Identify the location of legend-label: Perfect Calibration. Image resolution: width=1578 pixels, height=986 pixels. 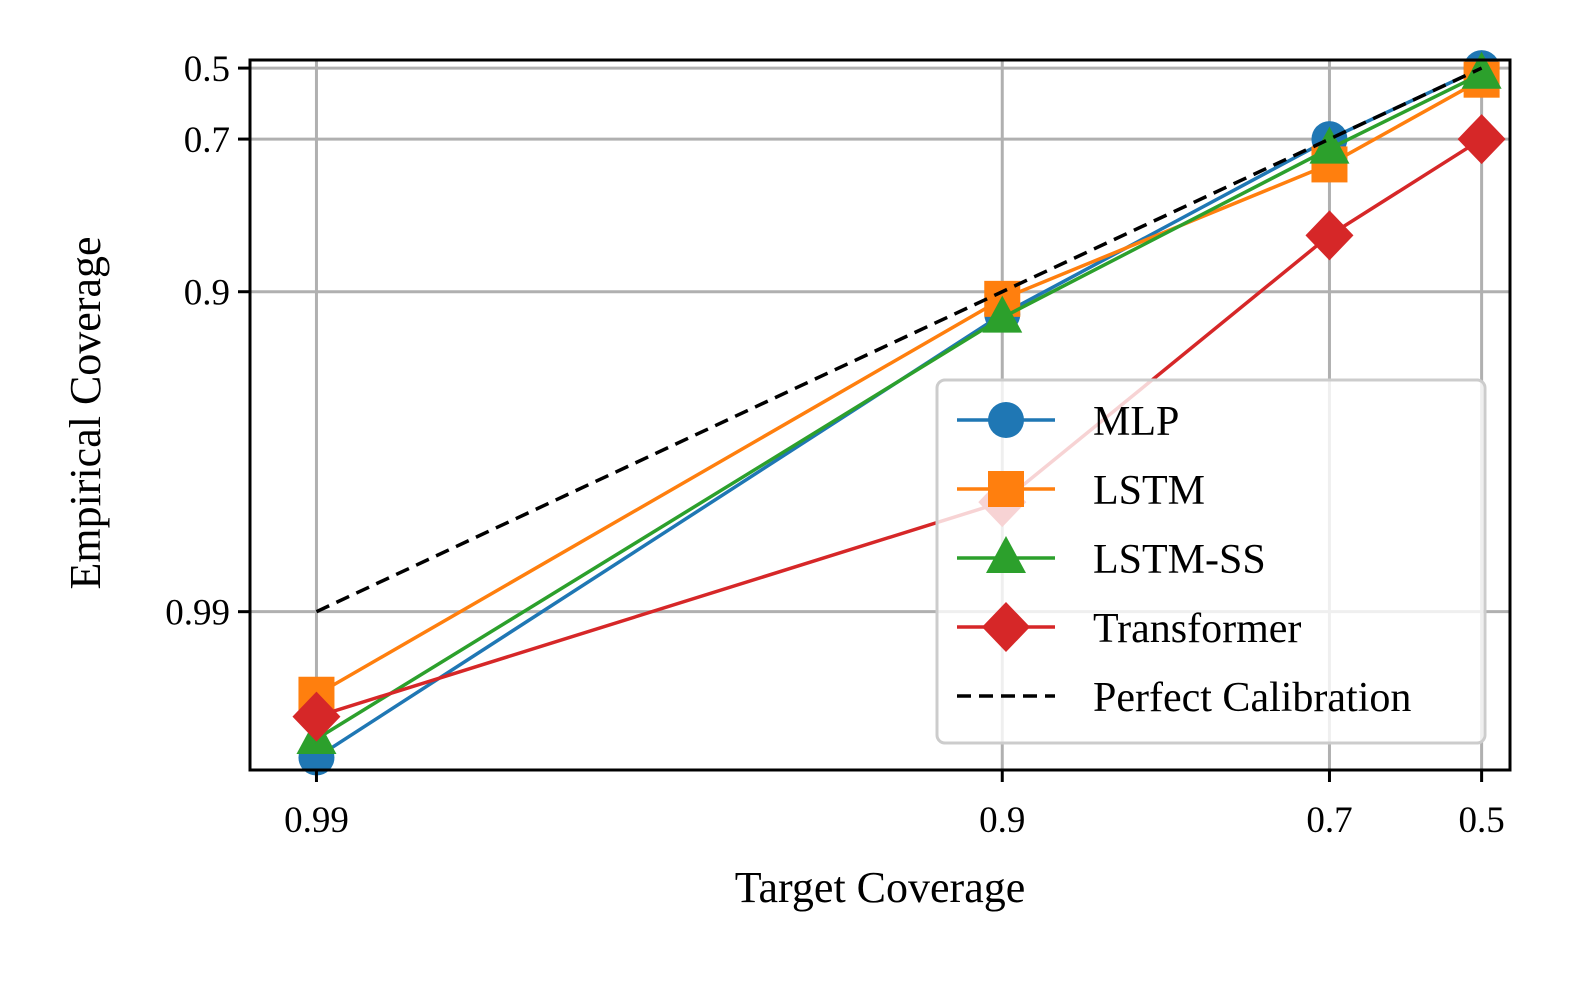
(1252, 698).